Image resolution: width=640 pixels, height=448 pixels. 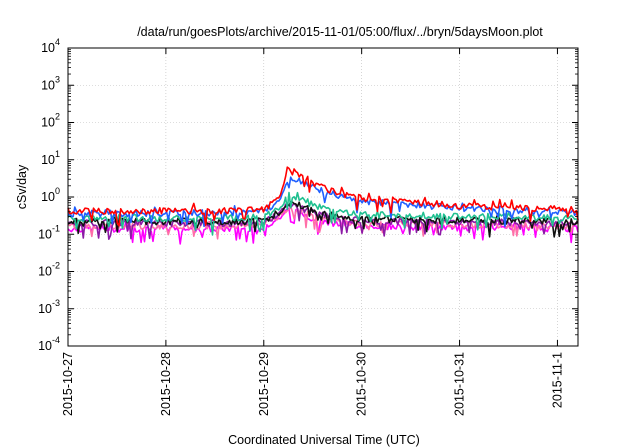 What do you see at coordinates (49, 232) in the screenshot?
I see `y-tick-label: 10⁻¹` at bounding box center [49, 232].